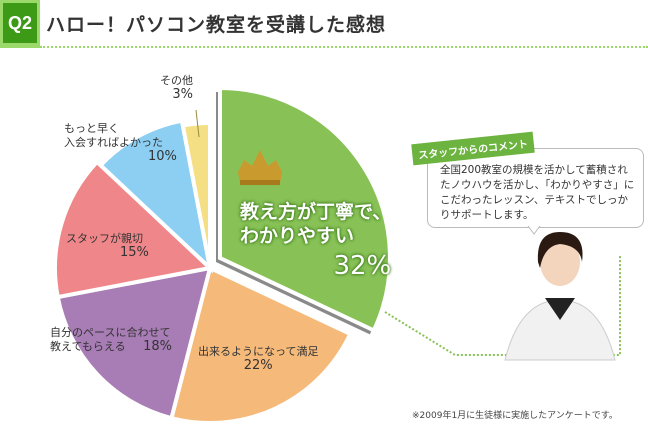 This screenshot has width=648, height=426. What do you see at coordinates (258, 359) in the screenshot?
I see `label-satisfied: 出来るようになって満足 22%` at bounding box center [258, 359].